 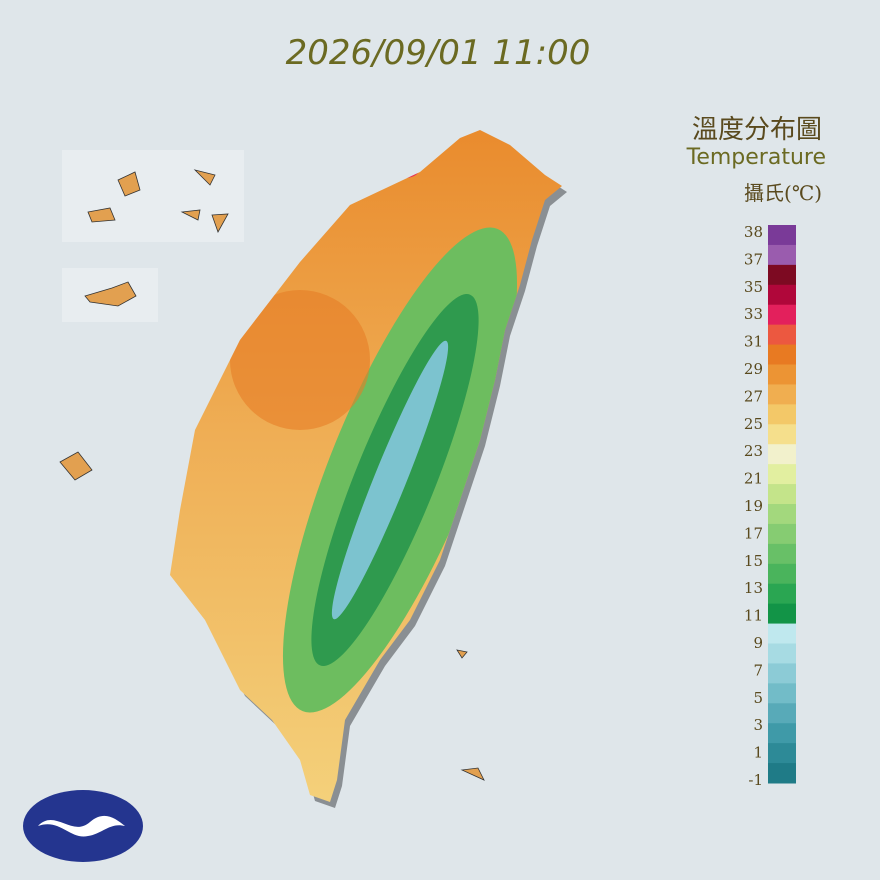 What do you see at coordinates (83, 826) in the screenshot?
I see `logo` at bounding box center [83, 826].